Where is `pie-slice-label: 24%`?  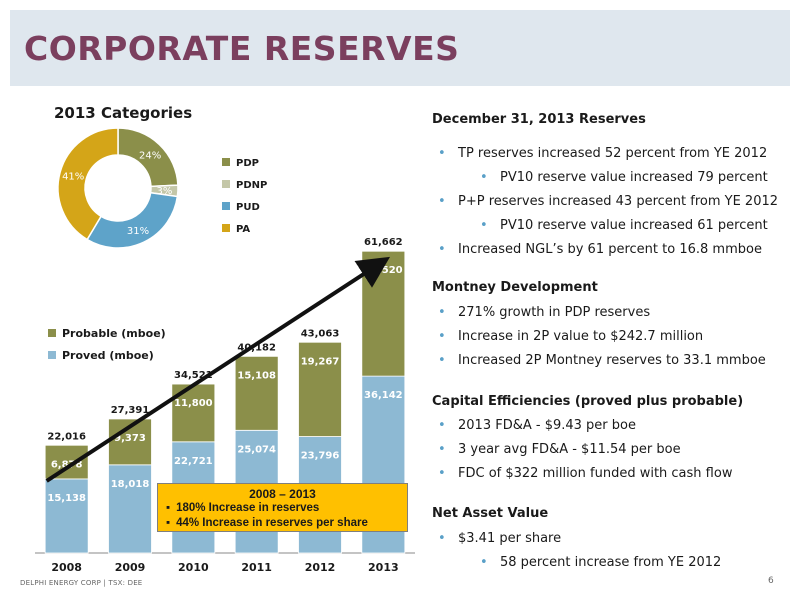 pie-slice-label: 24% is located at coordinates (150, 155).